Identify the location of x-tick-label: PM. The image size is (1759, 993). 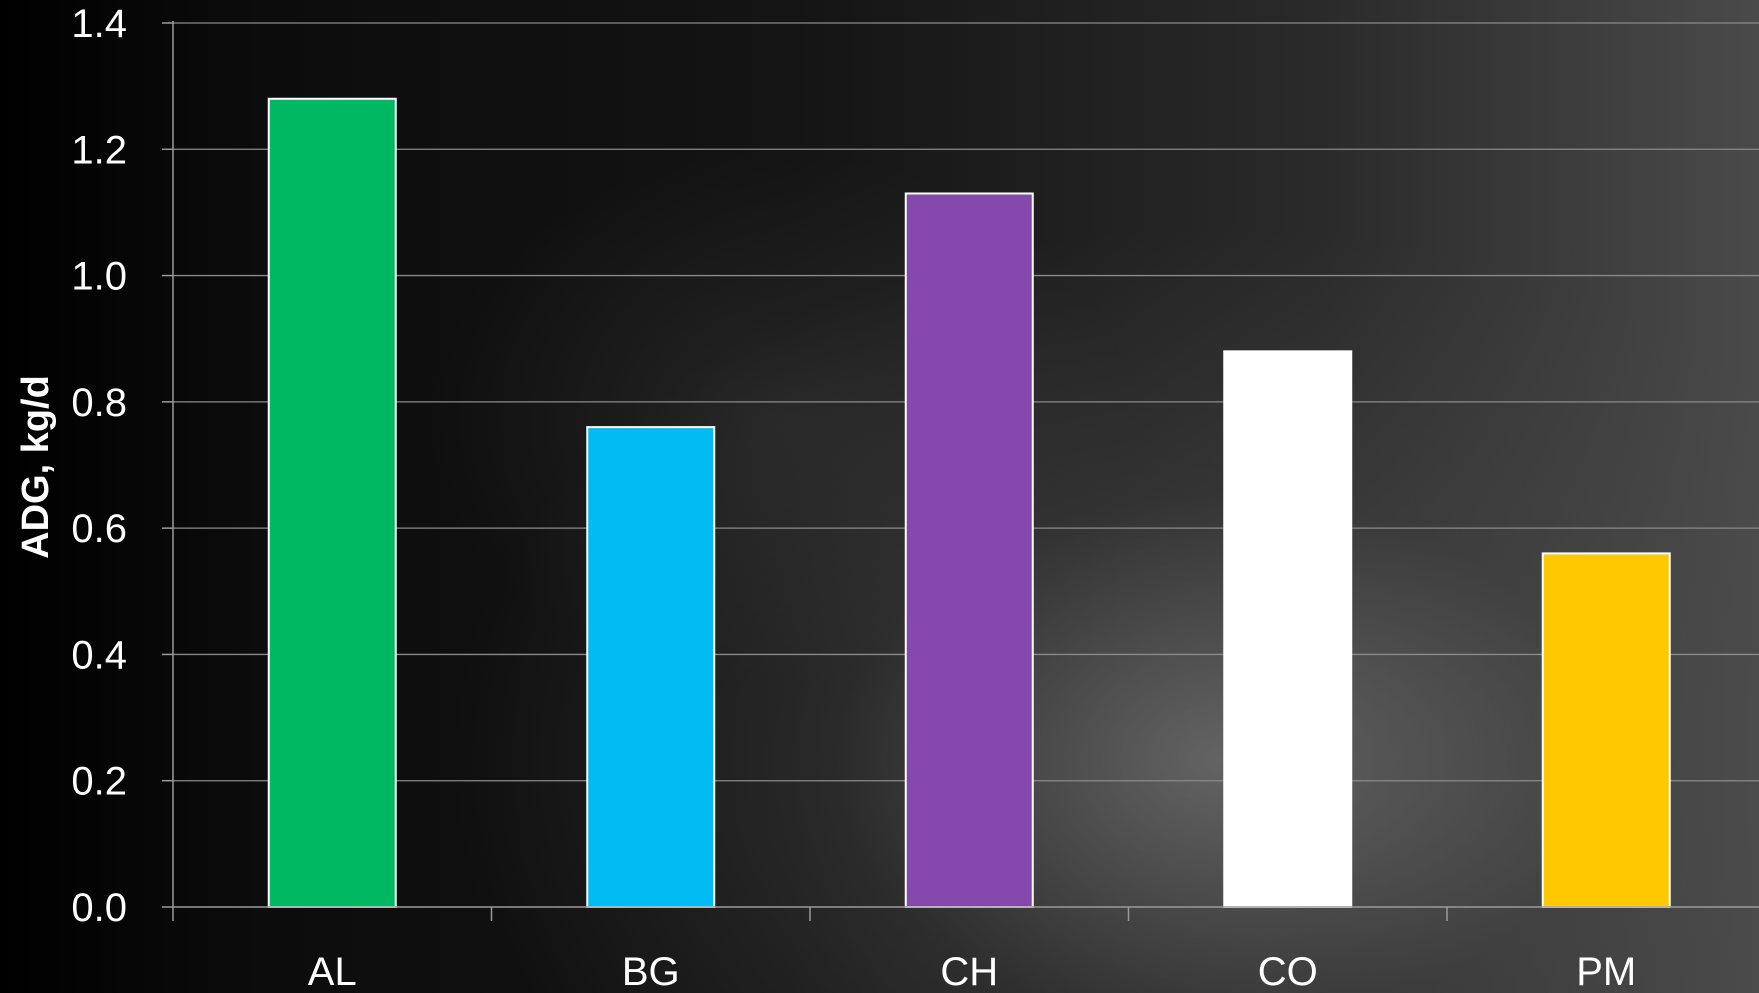
(1606, 971).